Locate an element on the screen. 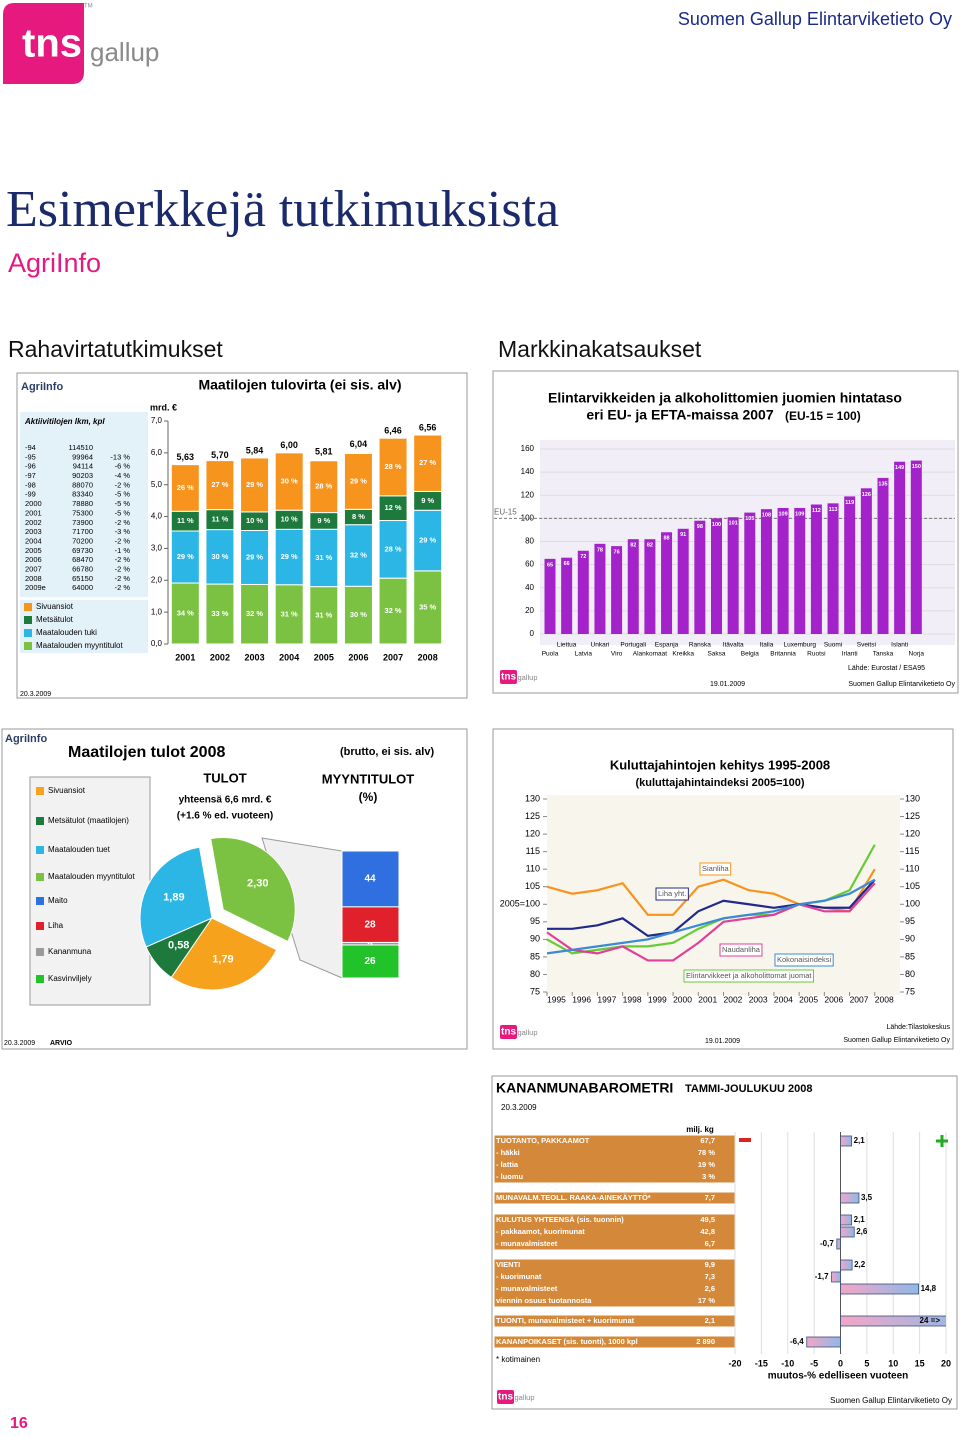 Image resolution: width=960 pixels, height=1436 pixels. y-tick-label: 1,0 is located at coordinates (157, 611).